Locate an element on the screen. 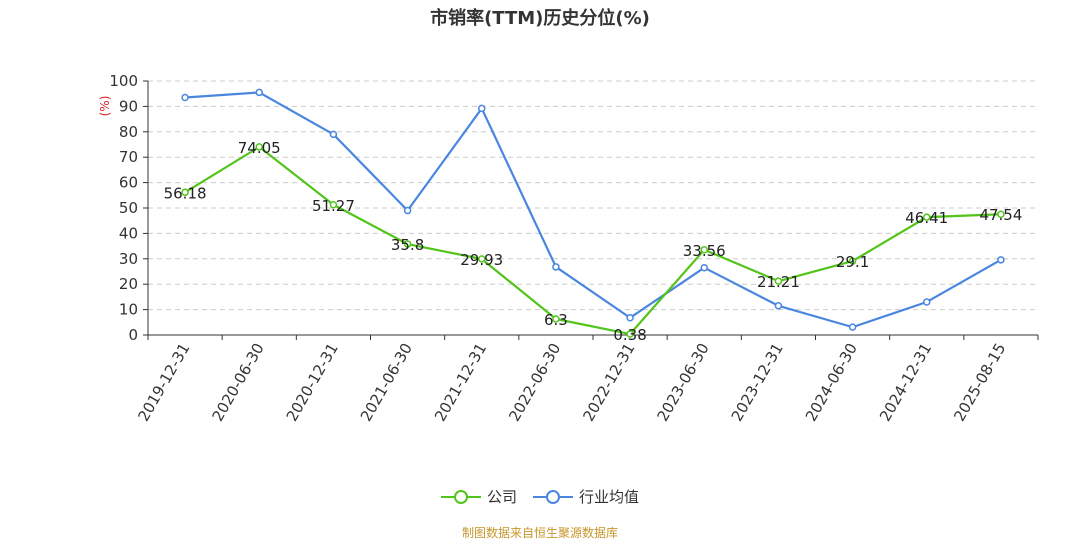  x-tick-label: 2022-12-31 is located at coordinates (608, 382).